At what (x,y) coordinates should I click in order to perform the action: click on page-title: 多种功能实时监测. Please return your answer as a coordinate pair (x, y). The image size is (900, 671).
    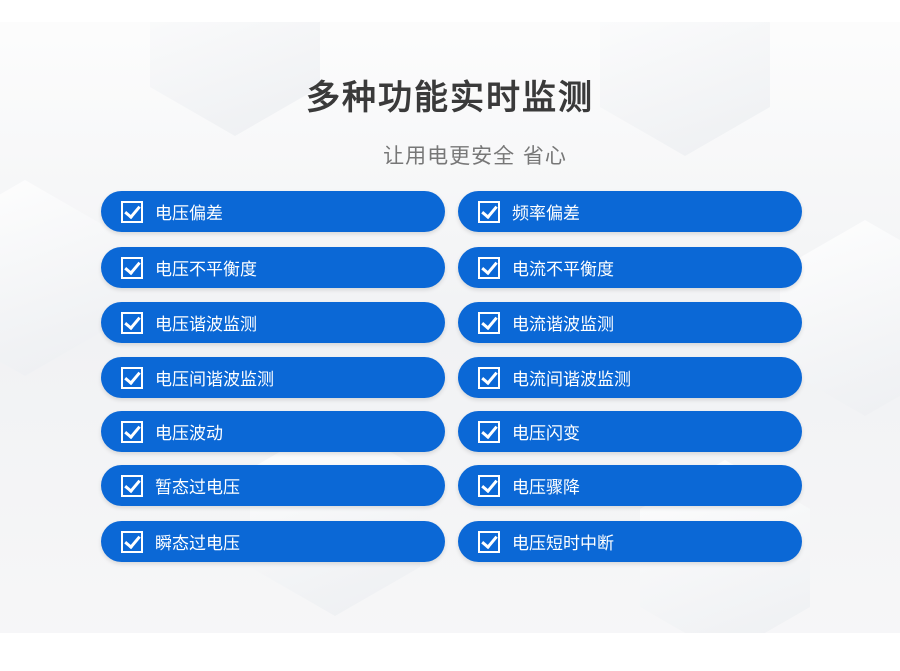
    Looking at the image, I should click on (450, 98).